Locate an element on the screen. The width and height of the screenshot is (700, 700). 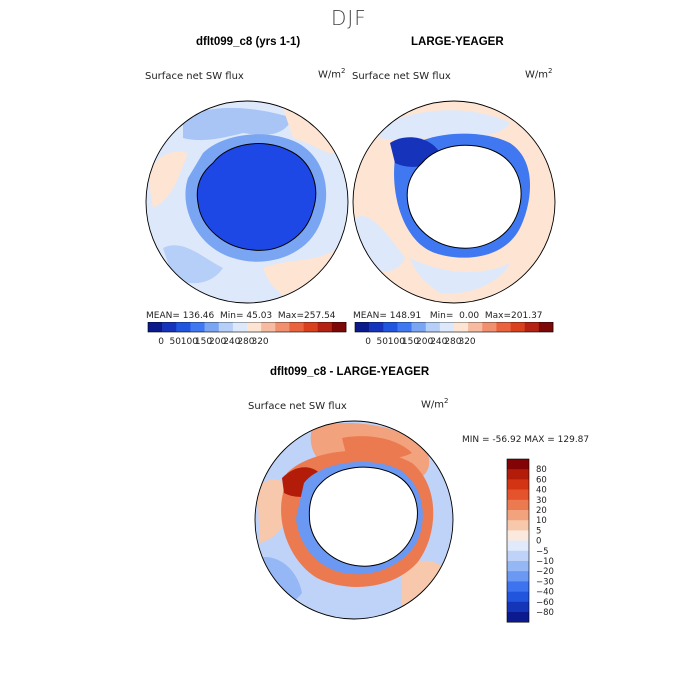
panel3-continent is located at coordinates (363, 516).